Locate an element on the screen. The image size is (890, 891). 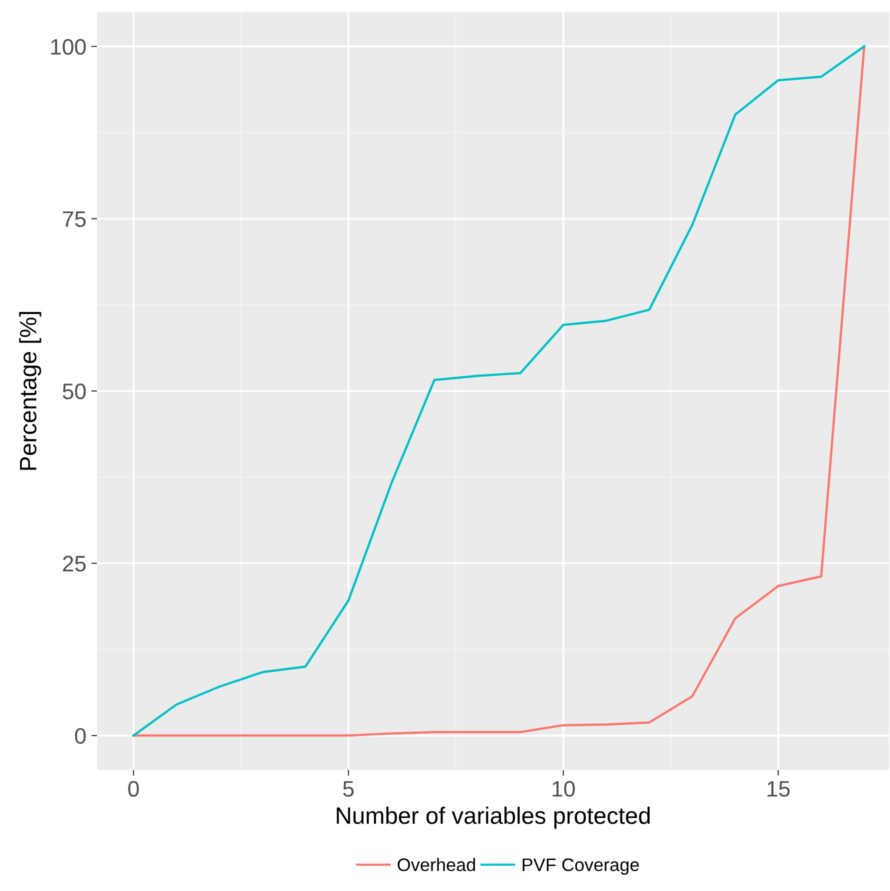
x-tick-label: 0 is located at coordinates (133, 789).